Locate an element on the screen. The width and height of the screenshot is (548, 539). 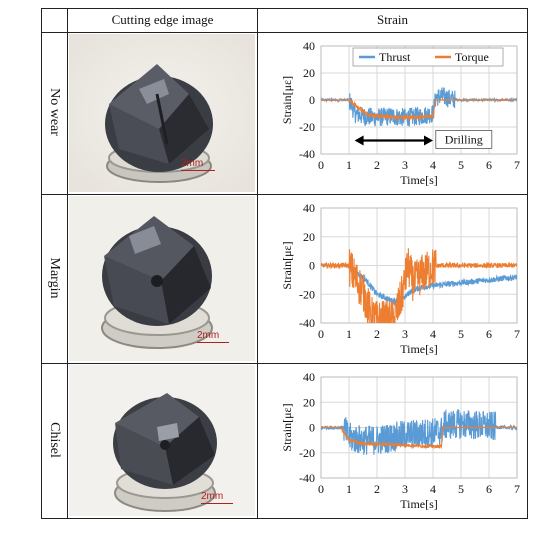
scale-bar-no-wear: 2mm is located at coordinates (198, 164).